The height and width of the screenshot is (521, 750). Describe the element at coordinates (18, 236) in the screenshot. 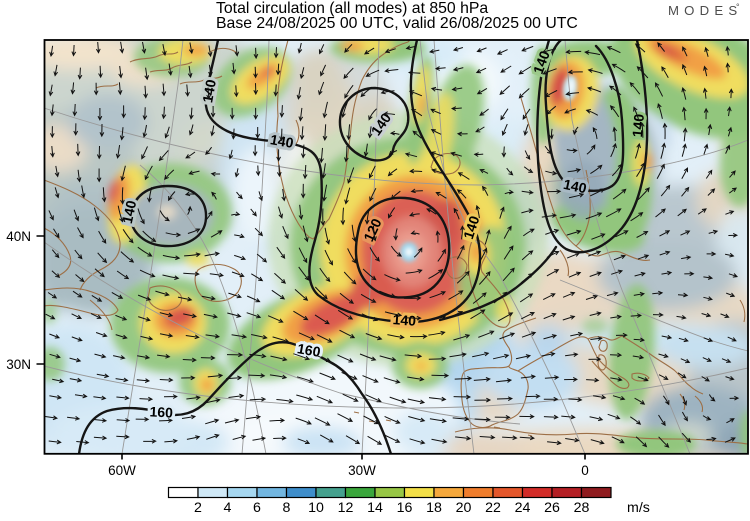

I see `svg-text: 40N` at that location.